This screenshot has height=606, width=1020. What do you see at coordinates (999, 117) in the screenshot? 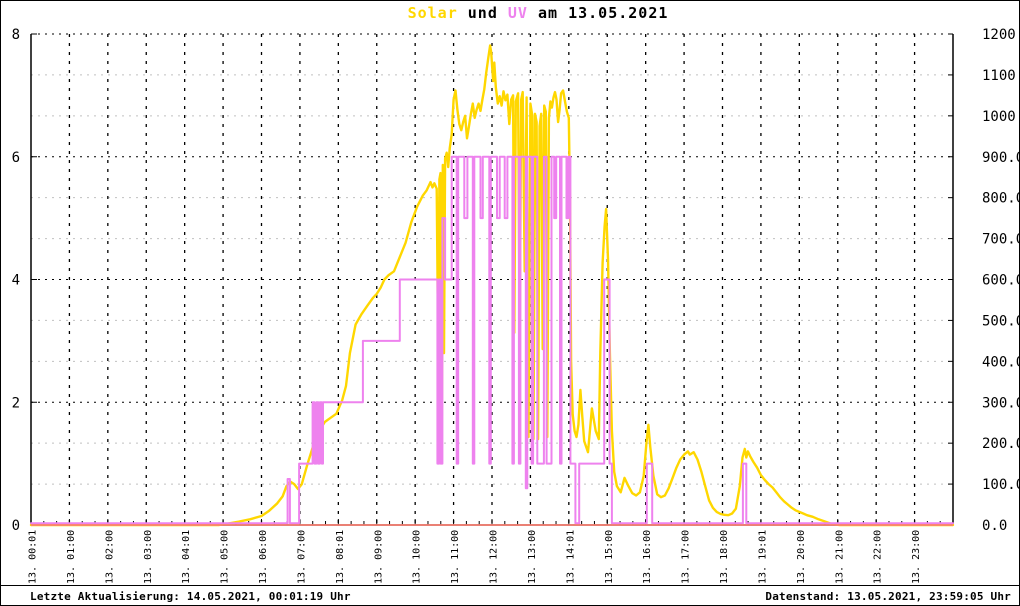
I see `y-right-tick-label: 1000` at bounding box center [999, 117].